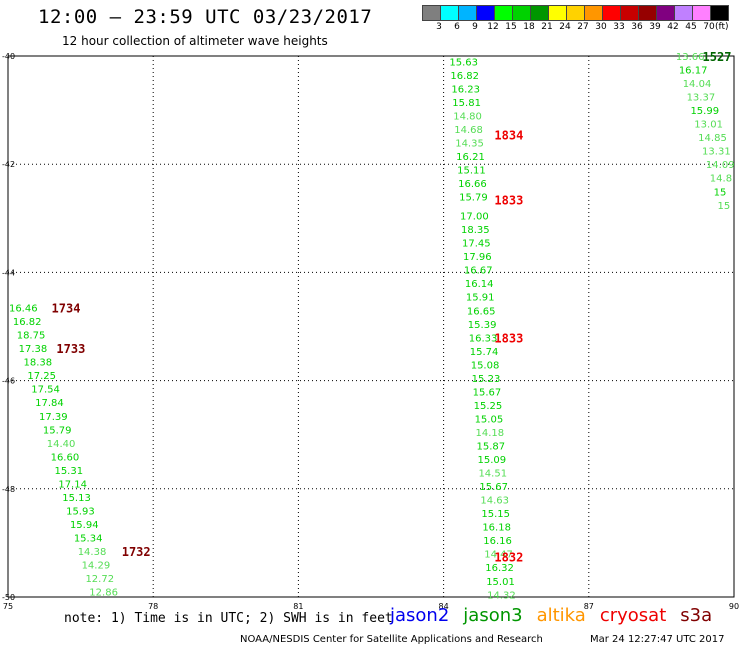  What do you see at coordinates (547, 27) in the screenshot?
I see `colorbar-label: 21` at bounding box center [547, 27].